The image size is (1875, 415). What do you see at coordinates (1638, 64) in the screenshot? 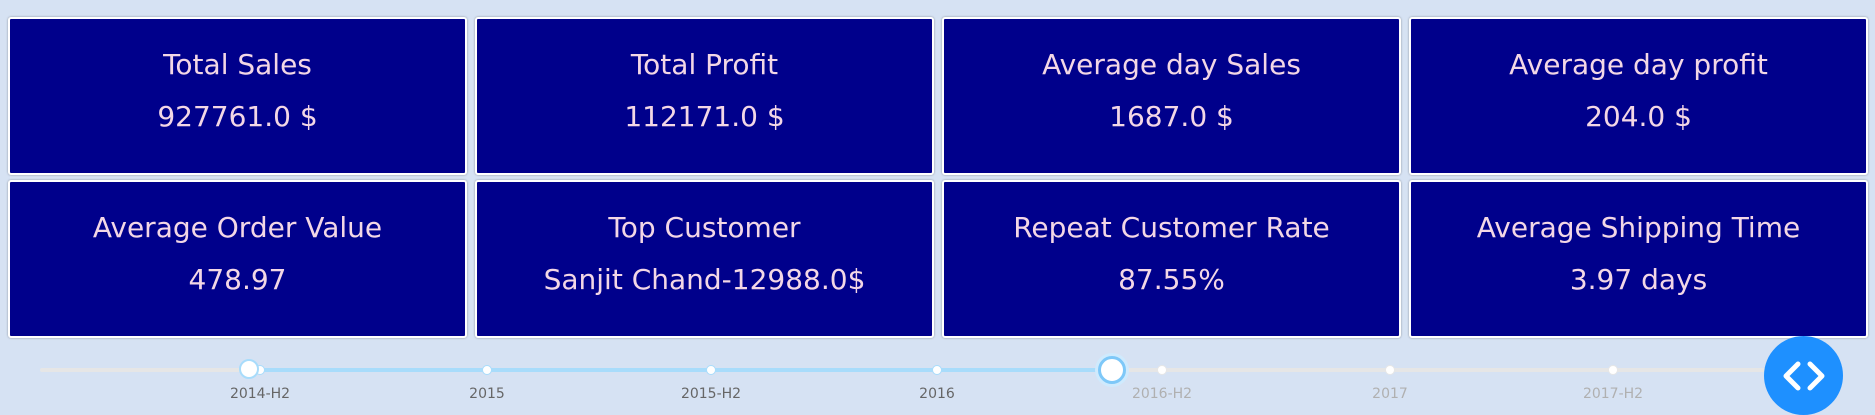
I see `kpi-title: Average day profit` at bounding box center [1638, 64].